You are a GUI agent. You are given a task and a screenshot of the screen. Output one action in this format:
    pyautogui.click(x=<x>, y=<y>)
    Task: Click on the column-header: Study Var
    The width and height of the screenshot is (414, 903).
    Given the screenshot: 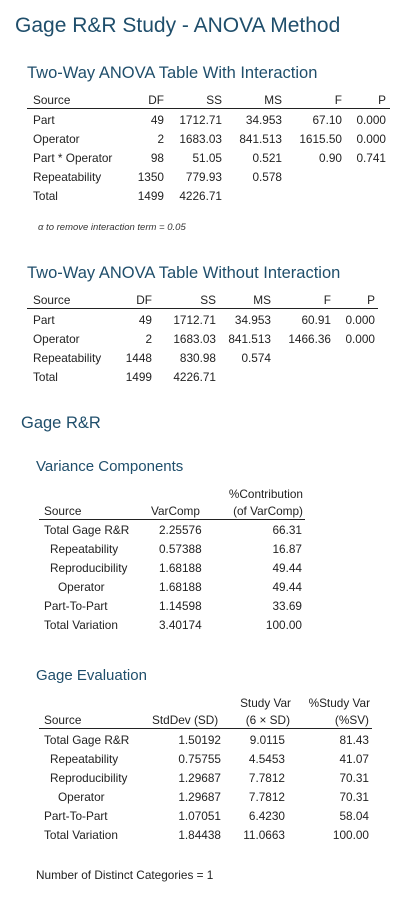 What is the action you would take?
    pyautogui.click(x=265, y=703)
    